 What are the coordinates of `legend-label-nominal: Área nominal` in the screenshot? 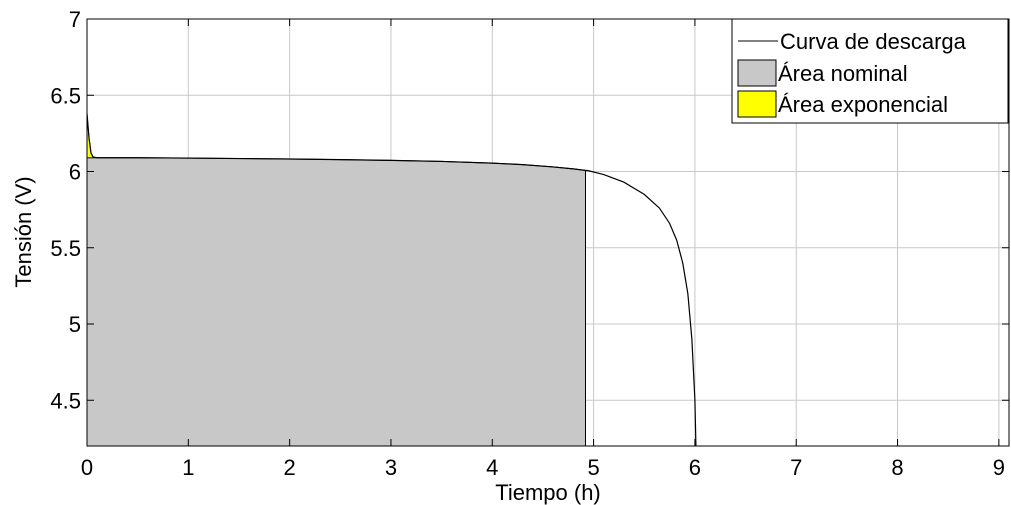 It's located at (843, 73).